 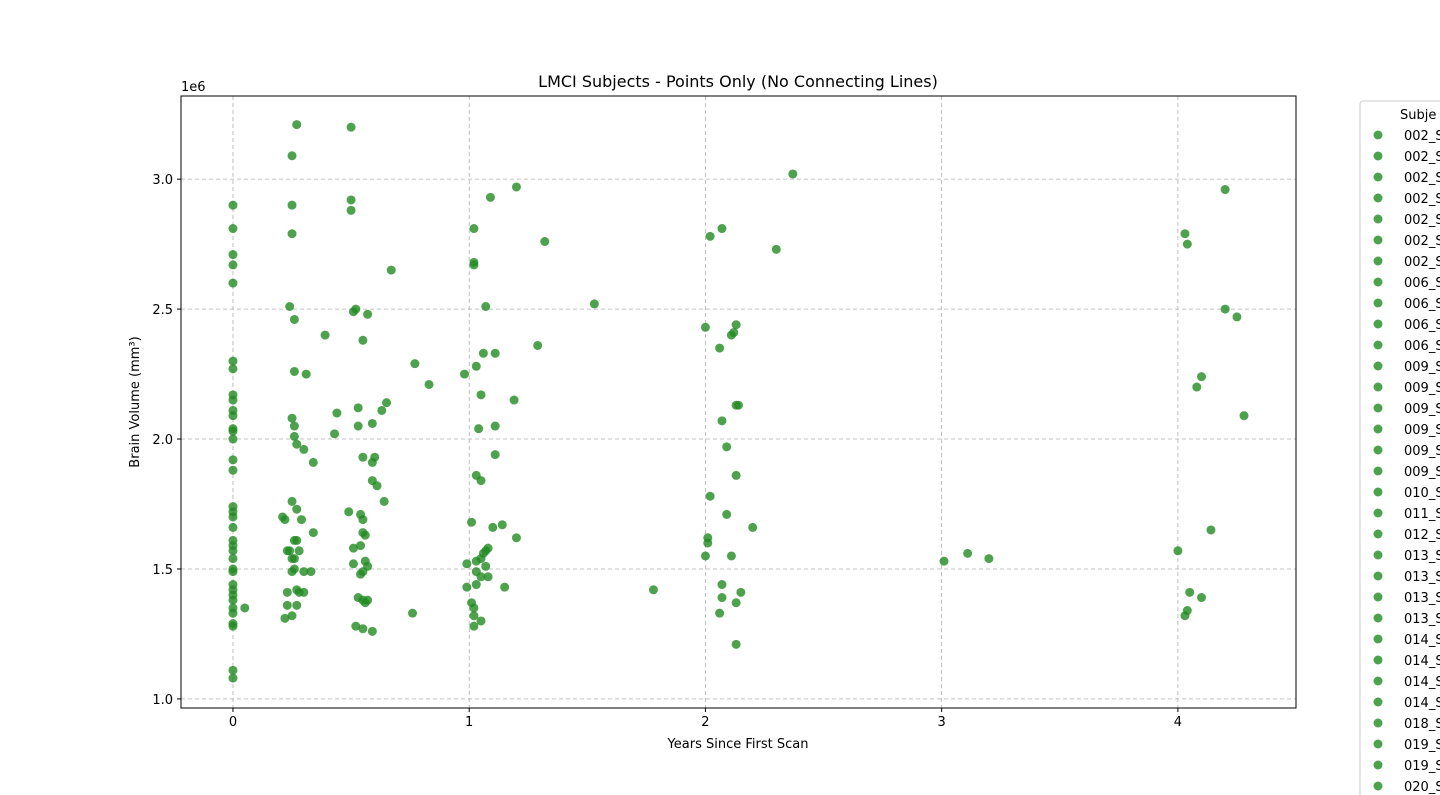 I want to click on legend-item: 013_S, so click(x=1406, y=556).